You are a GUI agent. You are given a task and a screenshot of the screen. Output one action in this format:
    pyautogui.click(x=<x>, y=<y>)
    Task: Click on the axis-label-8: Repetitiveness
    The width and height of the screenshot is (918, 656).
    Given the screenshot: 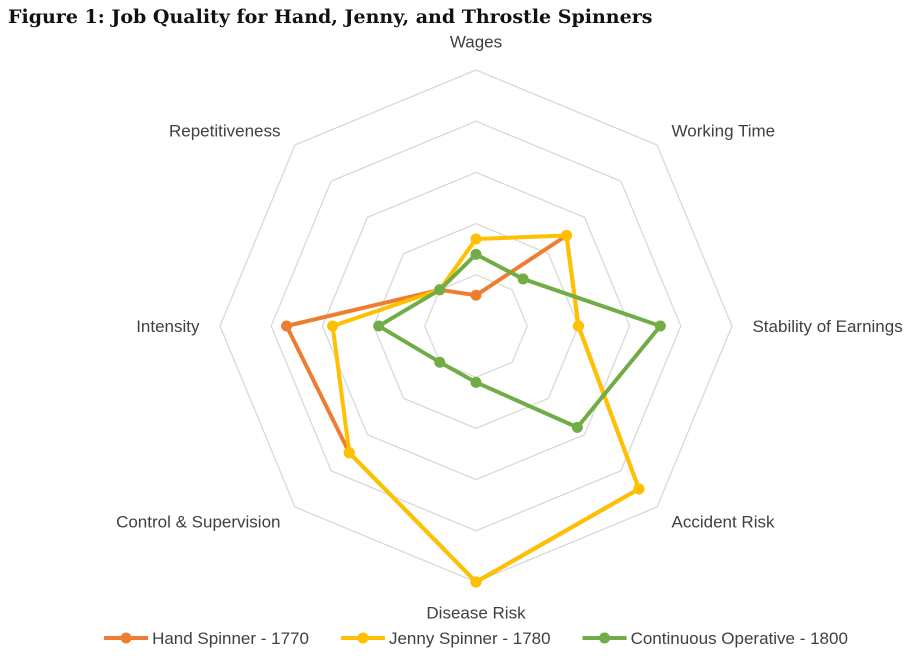 What is the action you would take?
    pyautogui.click(x=225, y=130)
    